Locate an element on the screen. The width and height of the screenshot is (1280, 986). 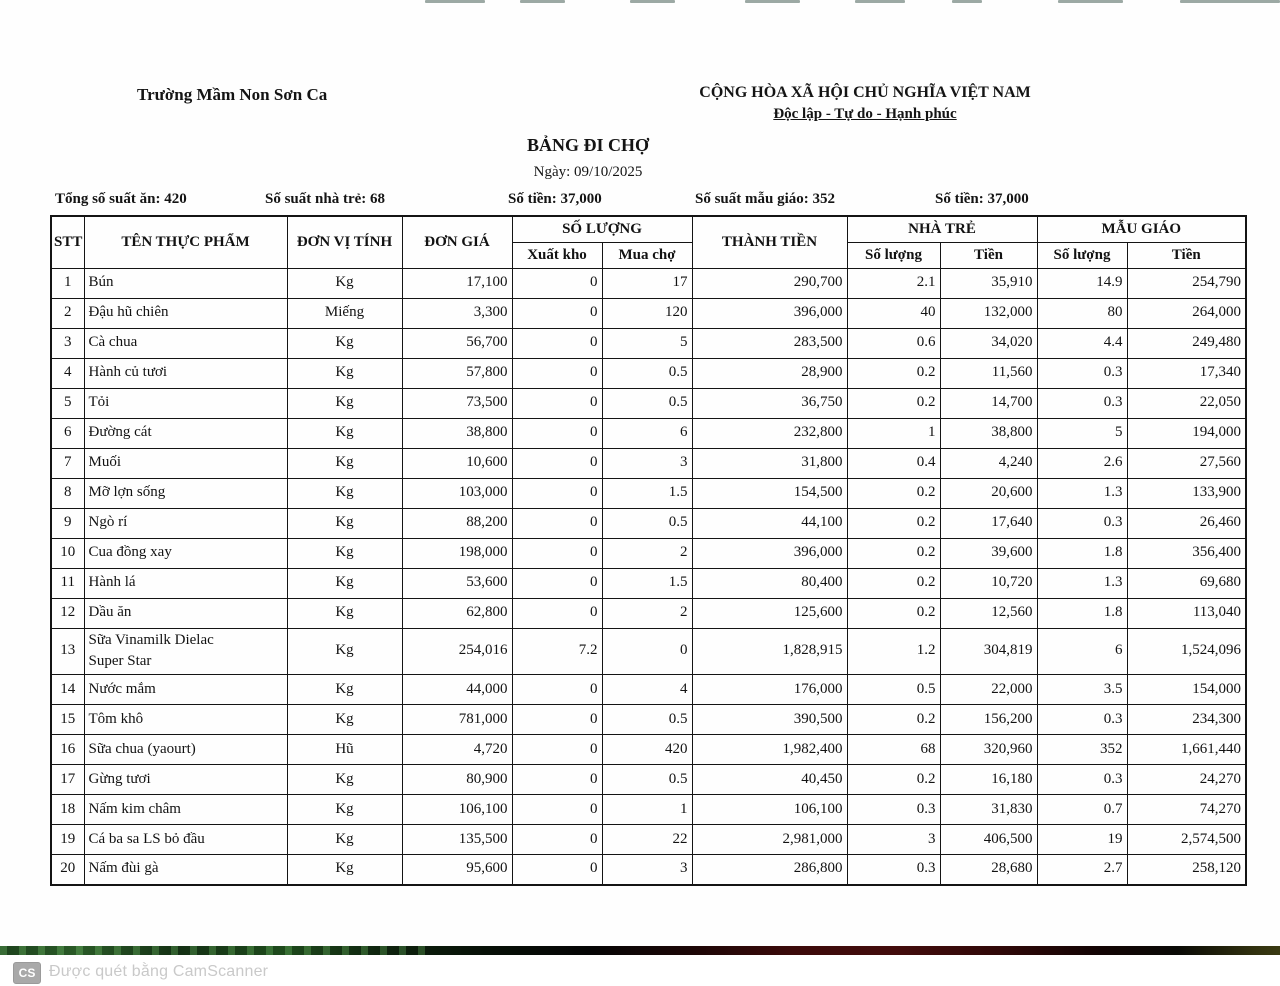
cell-mg_tien: 194,000 is located at coordinates (1186, 433).